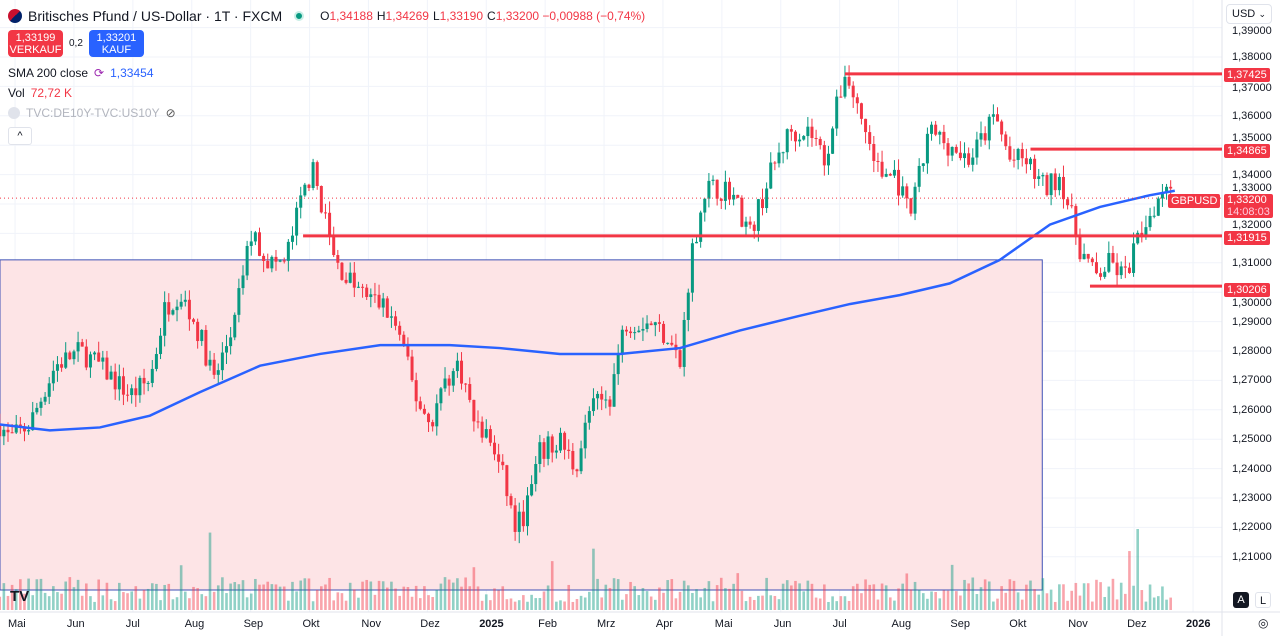 The image size is (1280, 636). Describe the element at coordinates (1078, 624) in the screenshot. I see `time-tick: Nov` at that location.